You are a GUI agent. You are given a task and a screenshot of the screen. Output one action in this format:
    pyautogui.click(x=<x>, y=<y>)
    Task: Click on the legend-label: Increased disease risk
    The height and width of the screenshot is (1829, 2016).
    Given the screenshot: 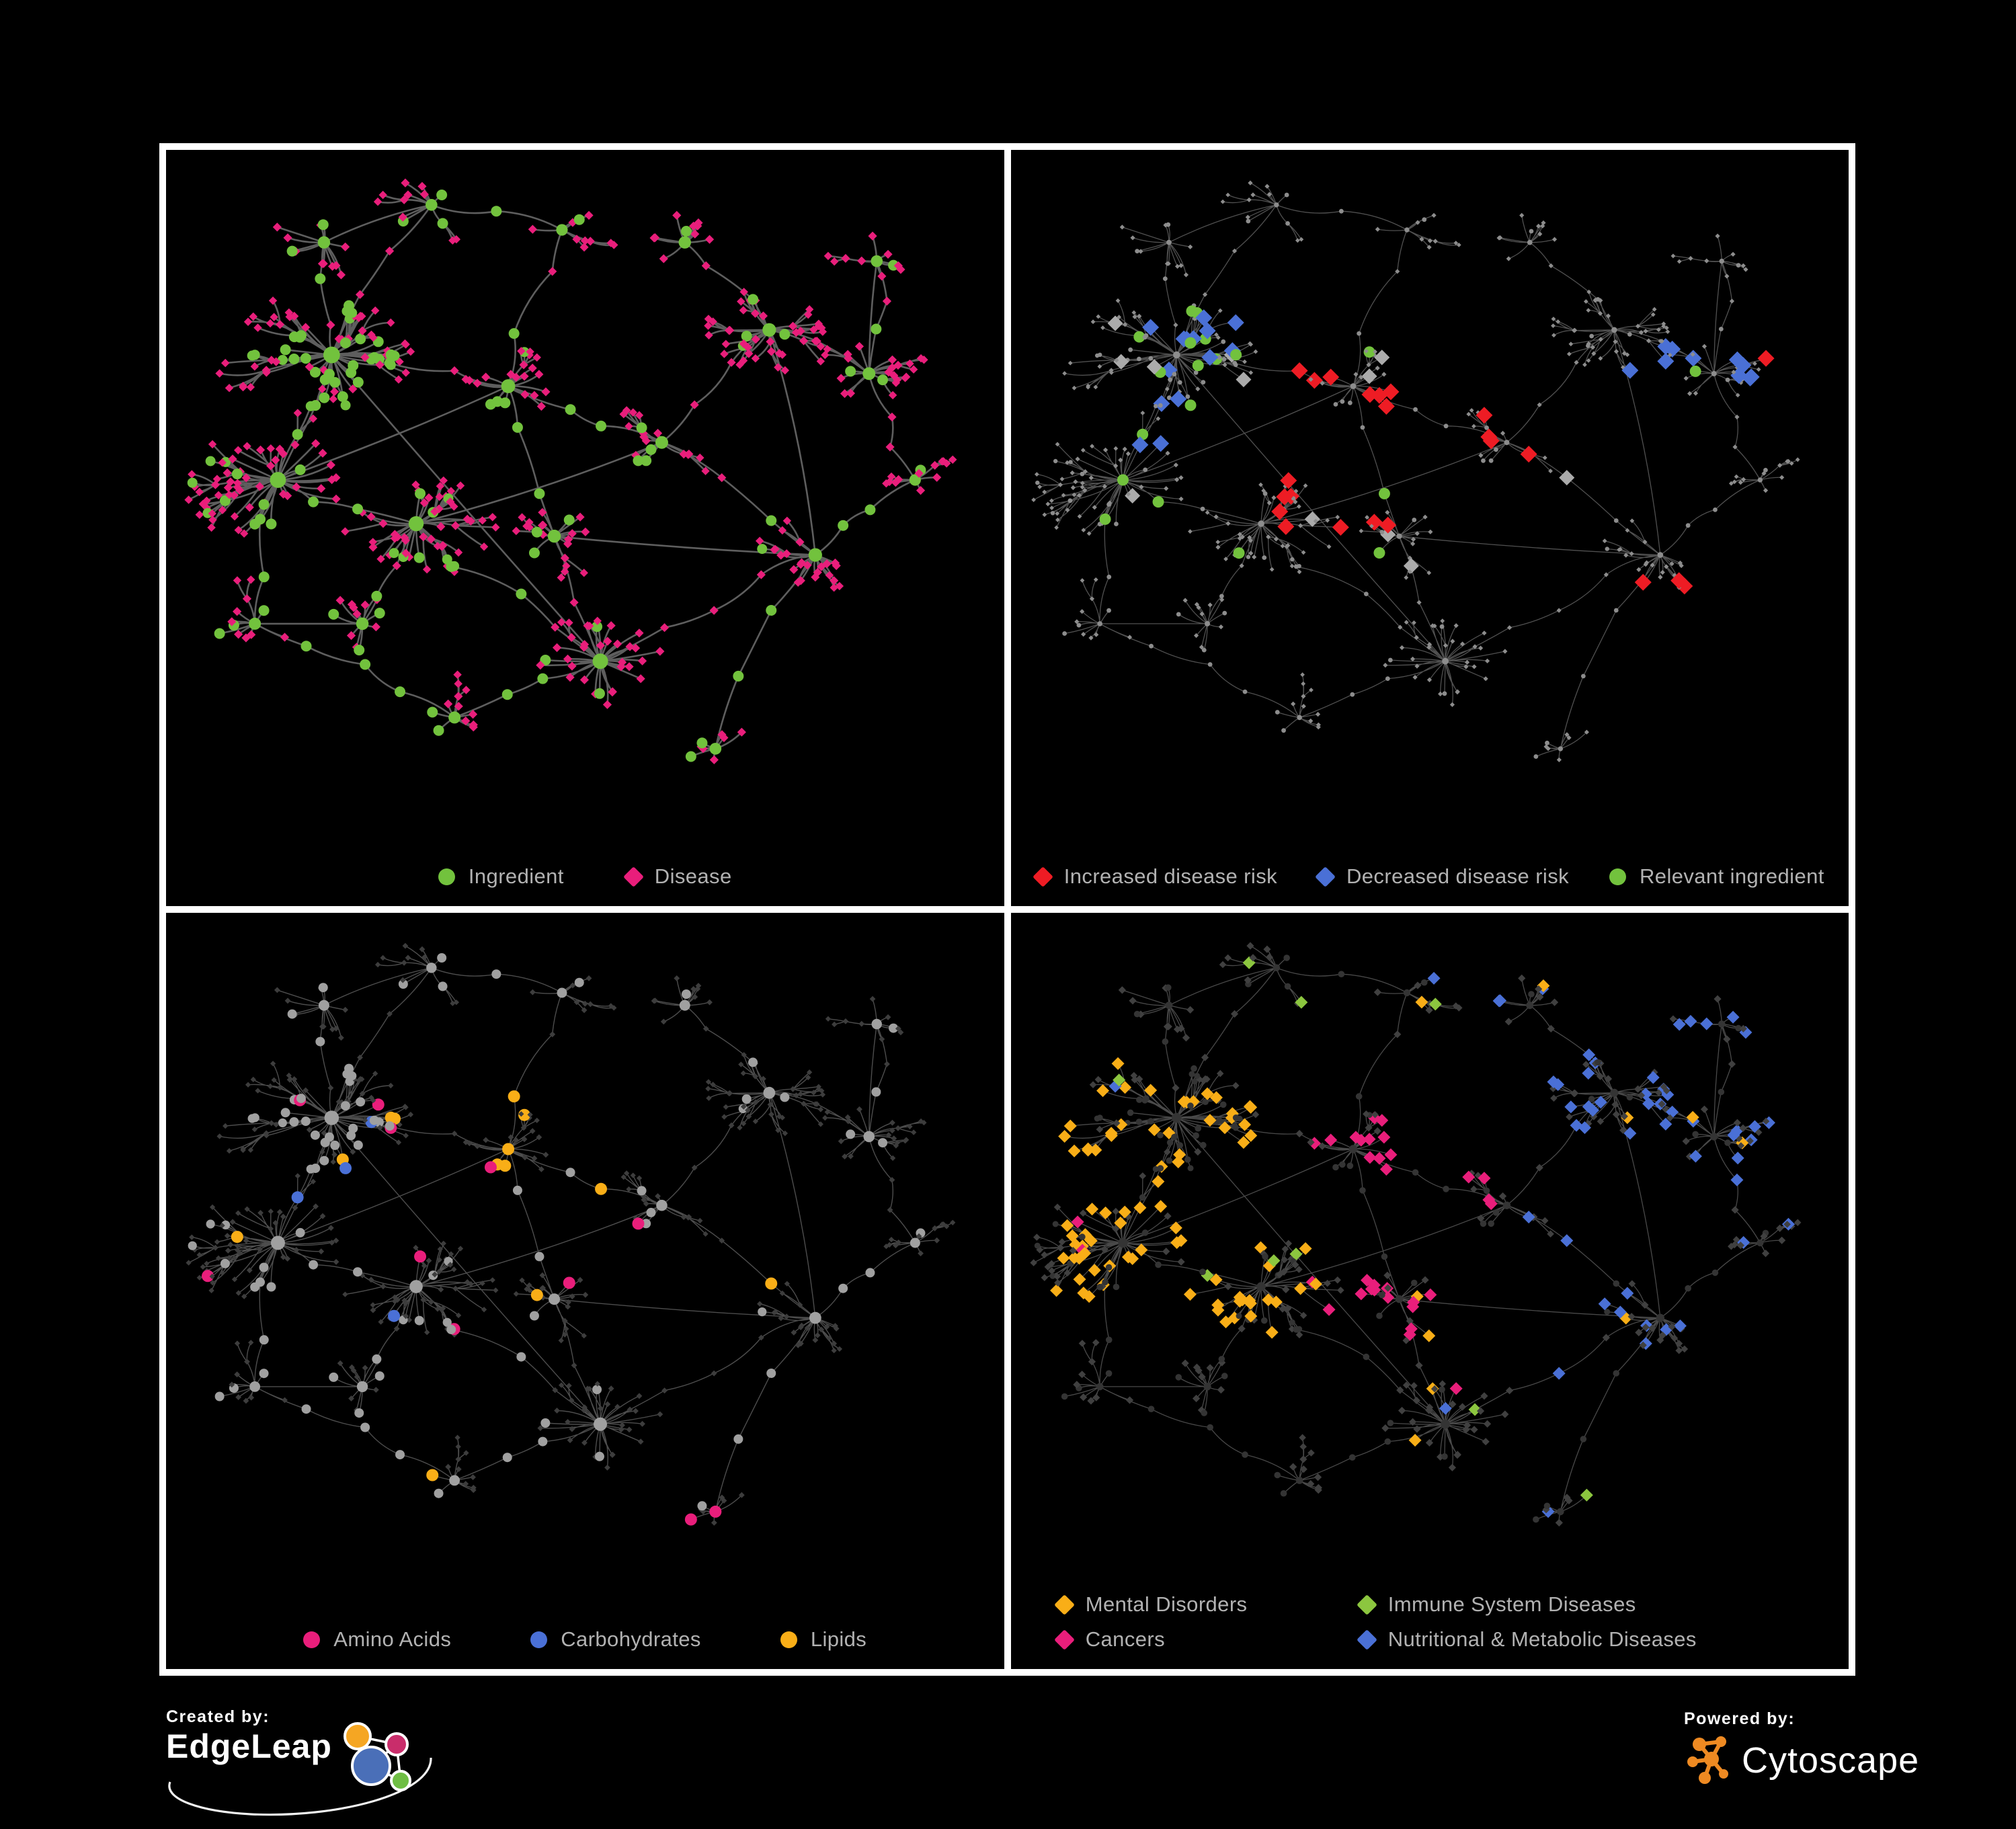 What is the action you would take?
    pyautogui.click(x=1170, y=876)
    